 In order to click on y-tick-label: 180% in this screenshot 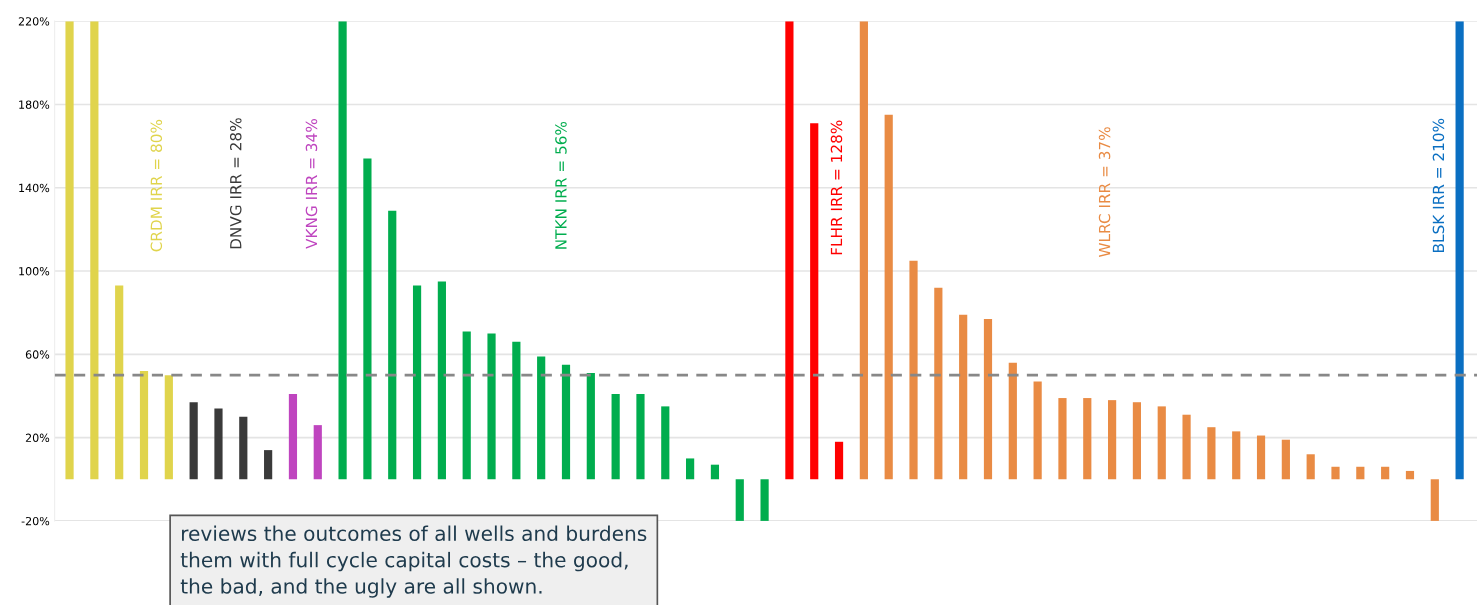, I will do `click(34, 104)`.